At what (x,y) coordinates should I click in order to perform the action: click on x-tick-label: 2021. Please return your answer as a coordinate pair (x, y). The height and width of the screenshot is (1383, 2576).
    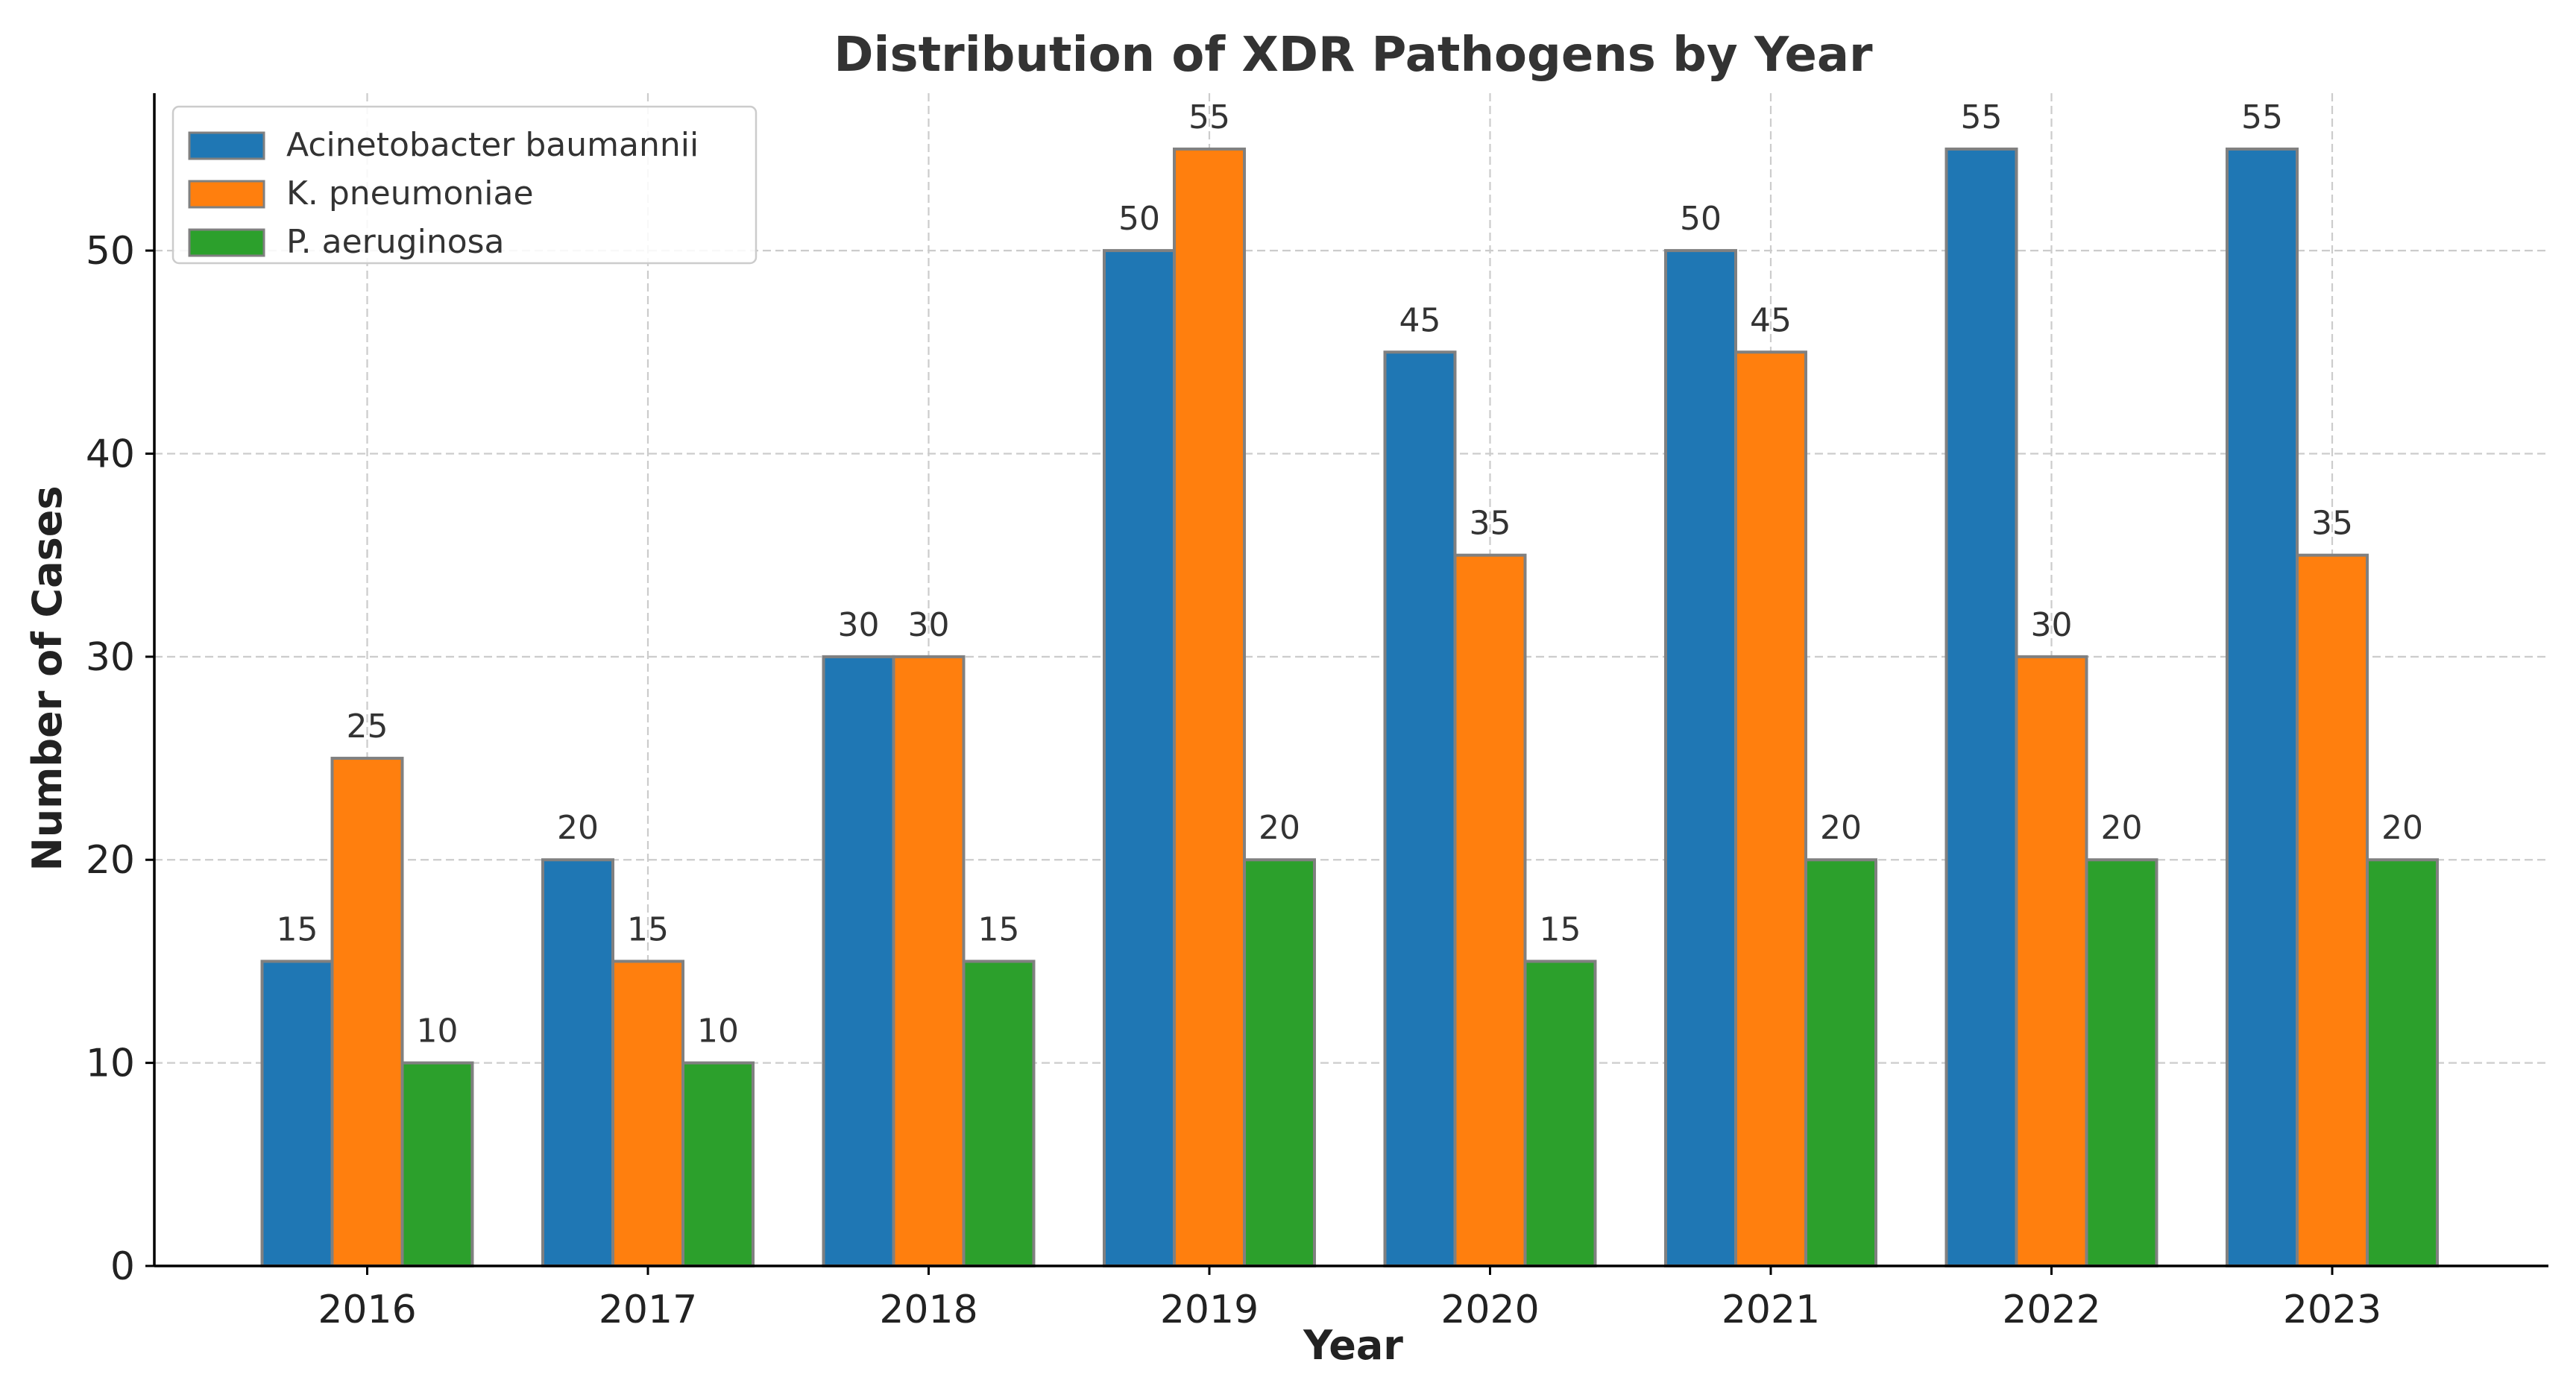
    Looking at the image, I should click on (1771, 1310).